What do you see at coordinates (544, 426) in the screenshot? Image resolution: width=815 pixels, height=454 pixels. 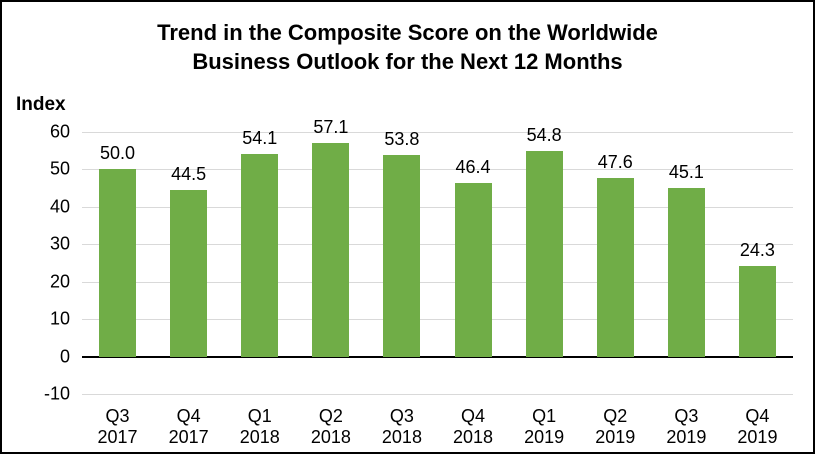 I see `x-tick-label-Q1-2019: Q1 2019` at bounding box center [544, 426].